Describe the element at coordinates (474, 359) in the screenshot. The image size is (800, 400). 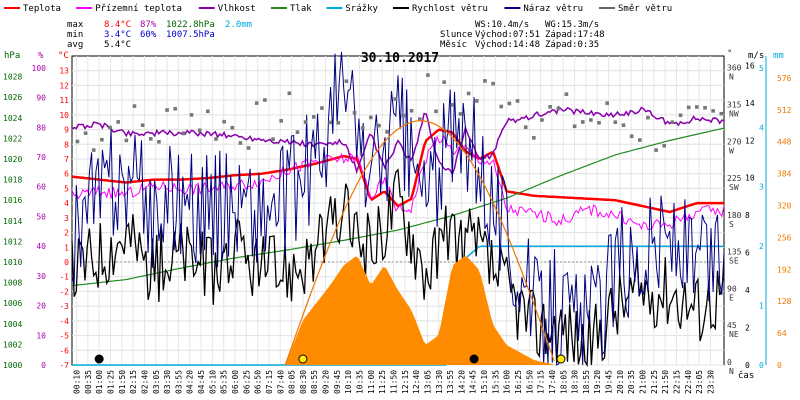
I see `moon-set-marker` at that location.